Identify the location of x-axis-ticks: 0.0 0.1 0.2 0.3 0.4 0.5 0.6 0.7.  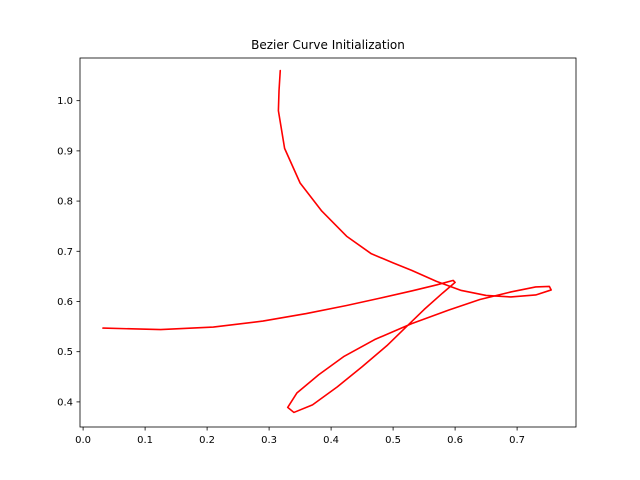
(300, 436).